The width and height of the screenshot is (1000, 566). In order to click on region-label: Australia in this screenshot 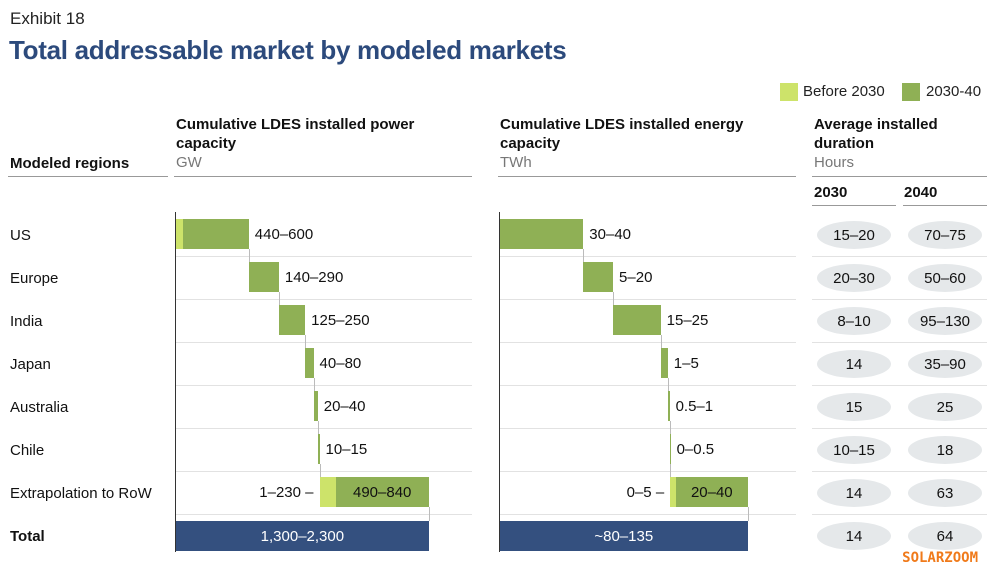, I will do `click(39, 407)`.